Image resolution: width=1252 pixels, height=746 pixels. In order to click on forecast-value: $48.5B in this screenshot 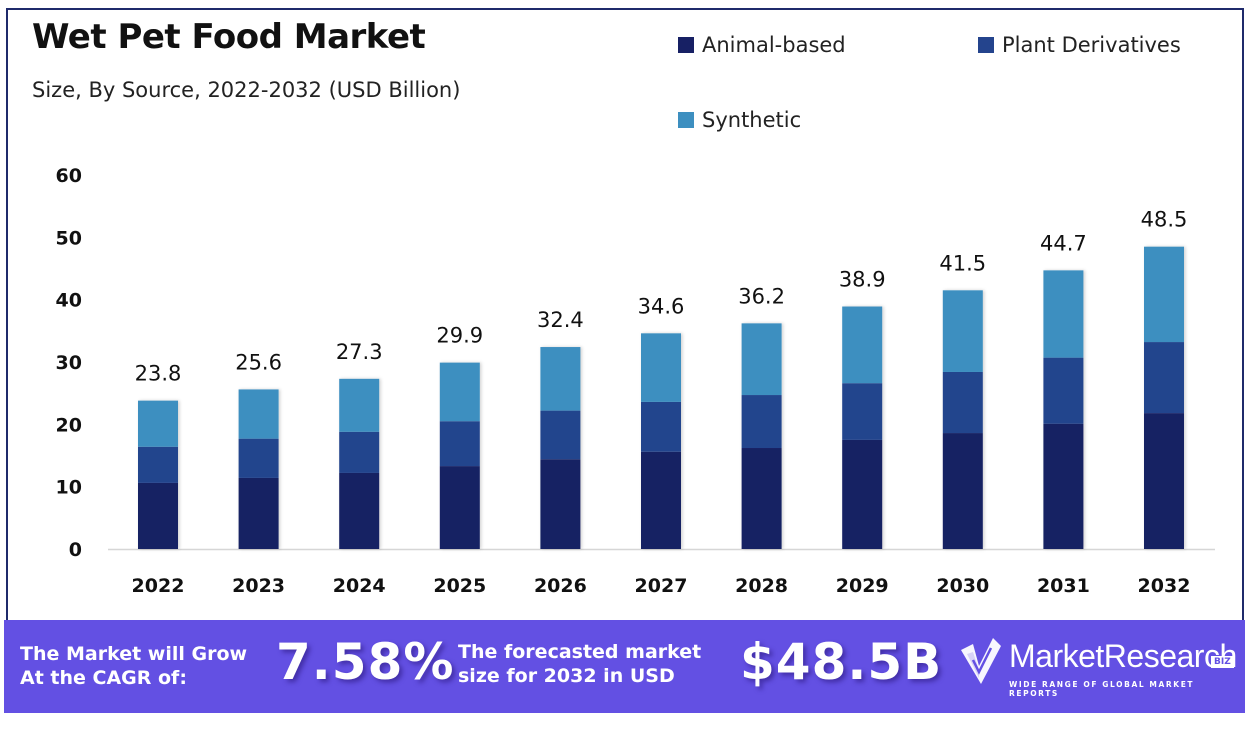, I will do `click(841, 662)`.